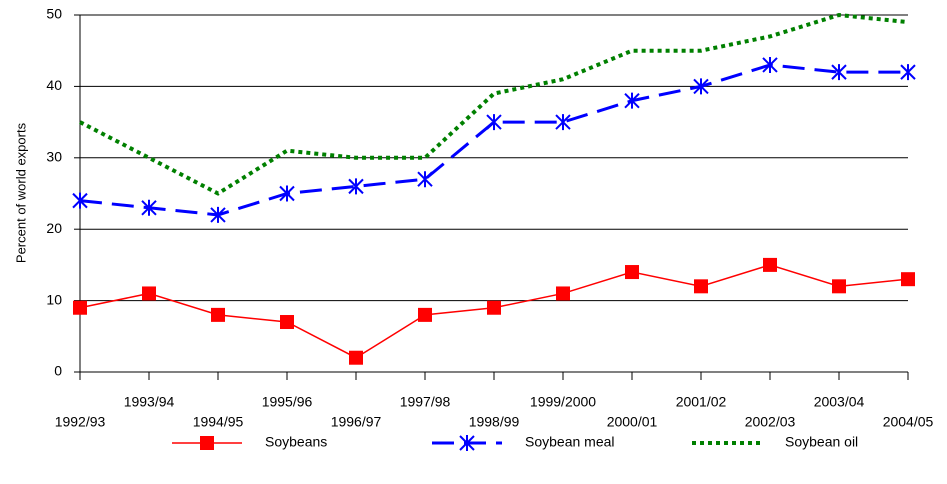  Describe the element at coordinates (54, 157) in the screenshot. I see `y-tick-label: 30` at that location.